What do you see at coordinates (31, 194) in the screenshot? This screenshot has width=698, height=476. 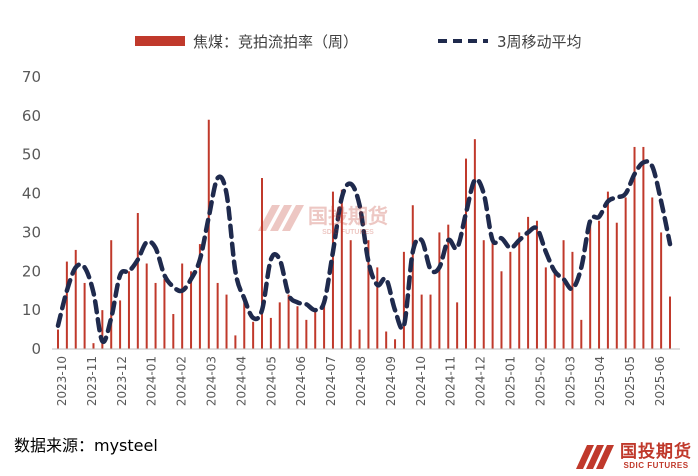 I see `y-tick-label: 40` at bounding box center [31, 194].